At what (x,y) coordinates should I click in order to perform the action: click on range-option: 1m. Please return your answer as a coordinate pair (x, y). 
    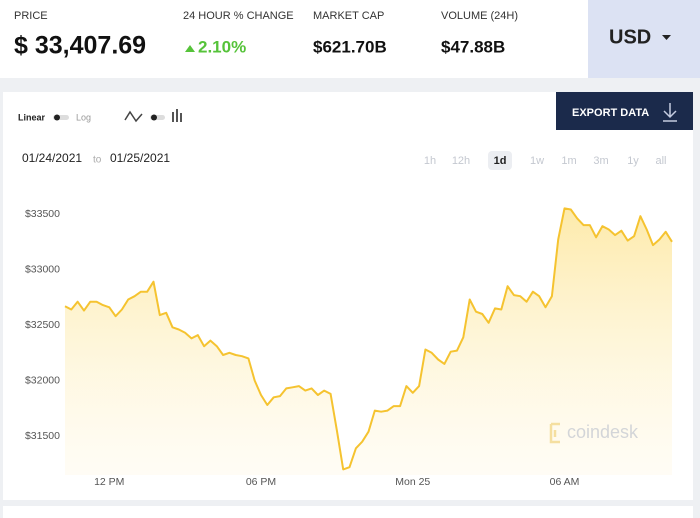
    Looking at the image, I should click on (568, 161).